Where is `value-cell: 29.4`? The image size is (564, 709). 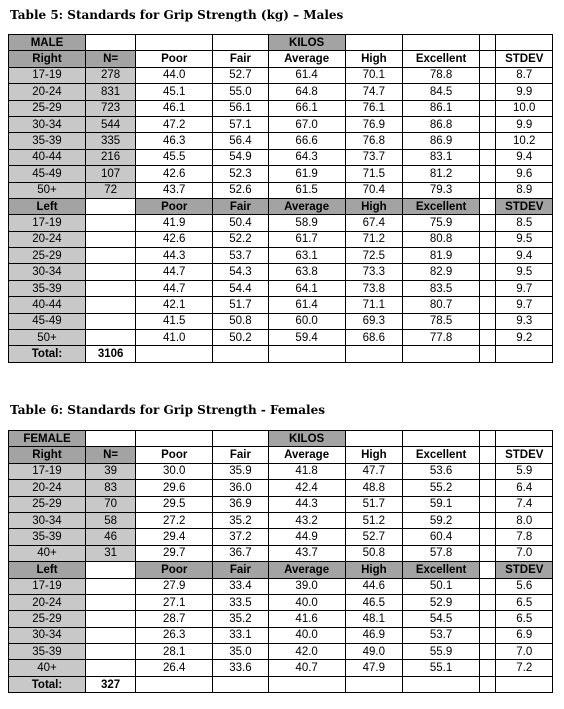 value-cell: 29.4 is located at coordinates (174, 537).